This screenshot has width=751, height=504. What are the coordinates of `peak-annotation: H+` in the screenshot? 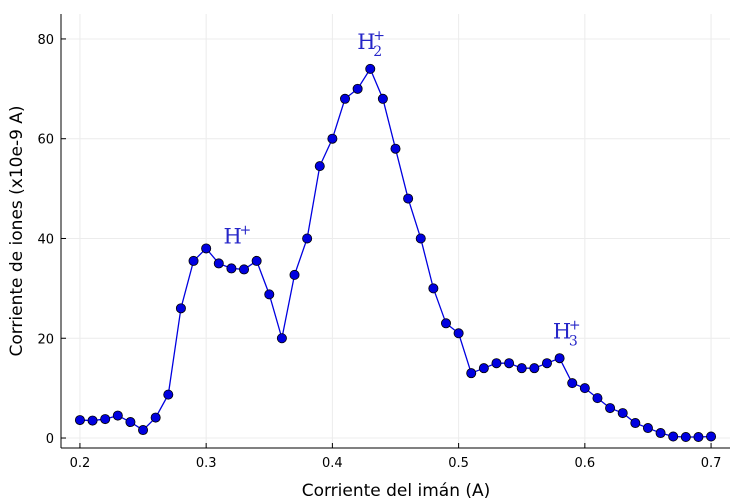 It's located at (237, 235).